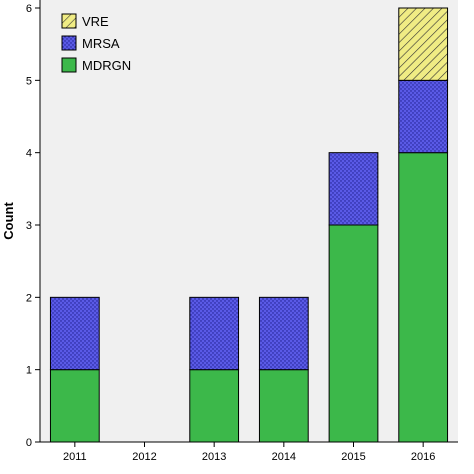 This screenshot has height=474, width=474. Describe the element at coordinates (423, 116) in the screenshot. I see `bar-segment-mrsa-2016` at that location.